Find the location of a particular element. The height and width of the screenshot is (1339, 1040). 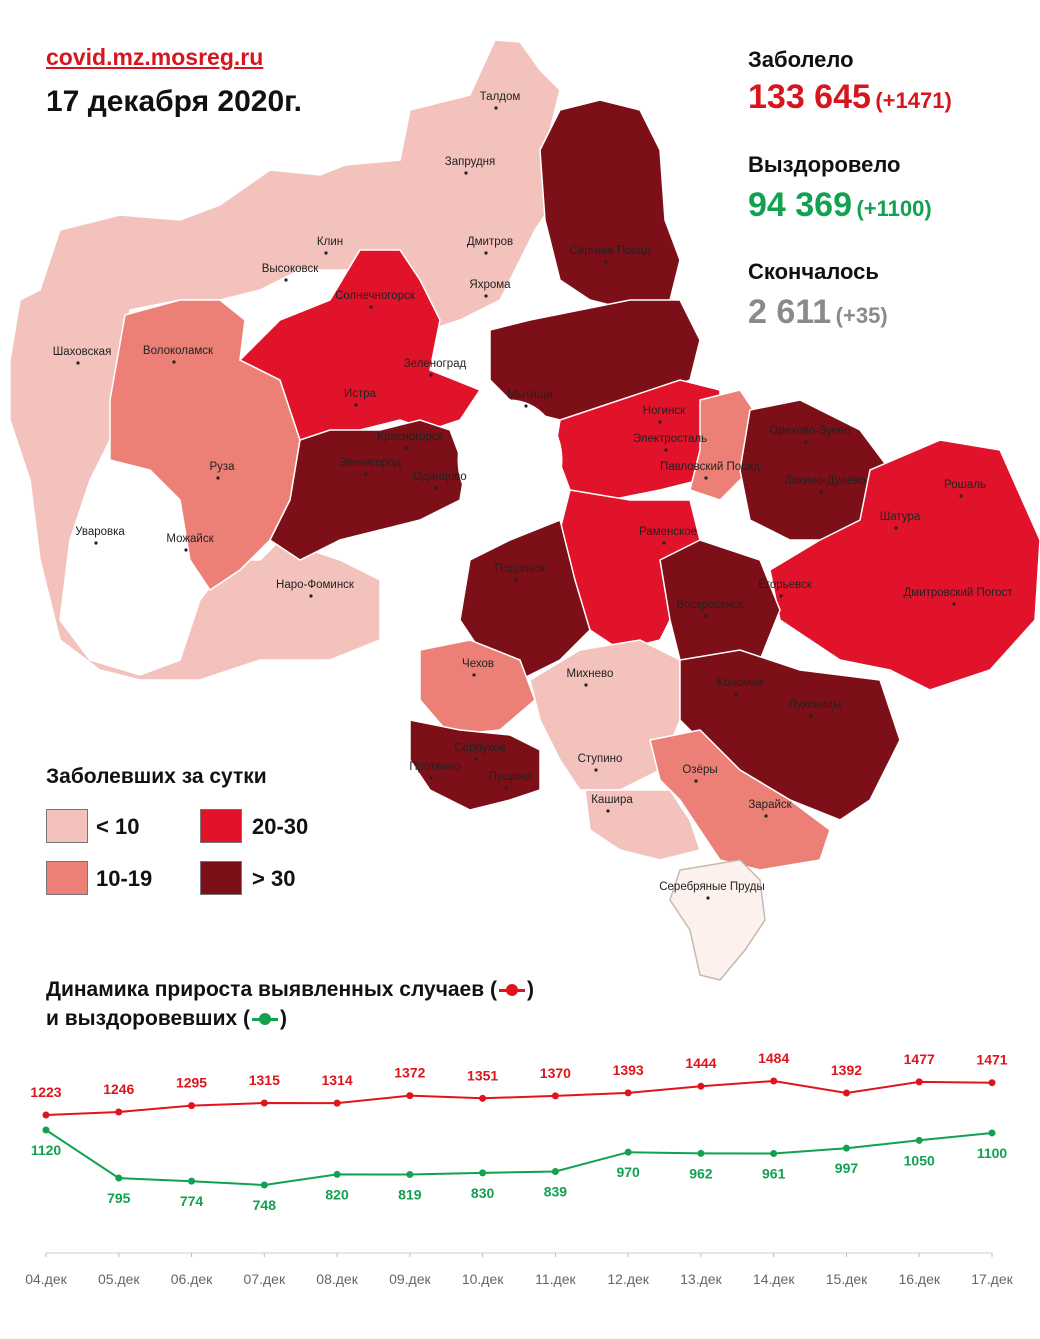

series-0-data-label: 1314 is located at coordinates (336, 1080).